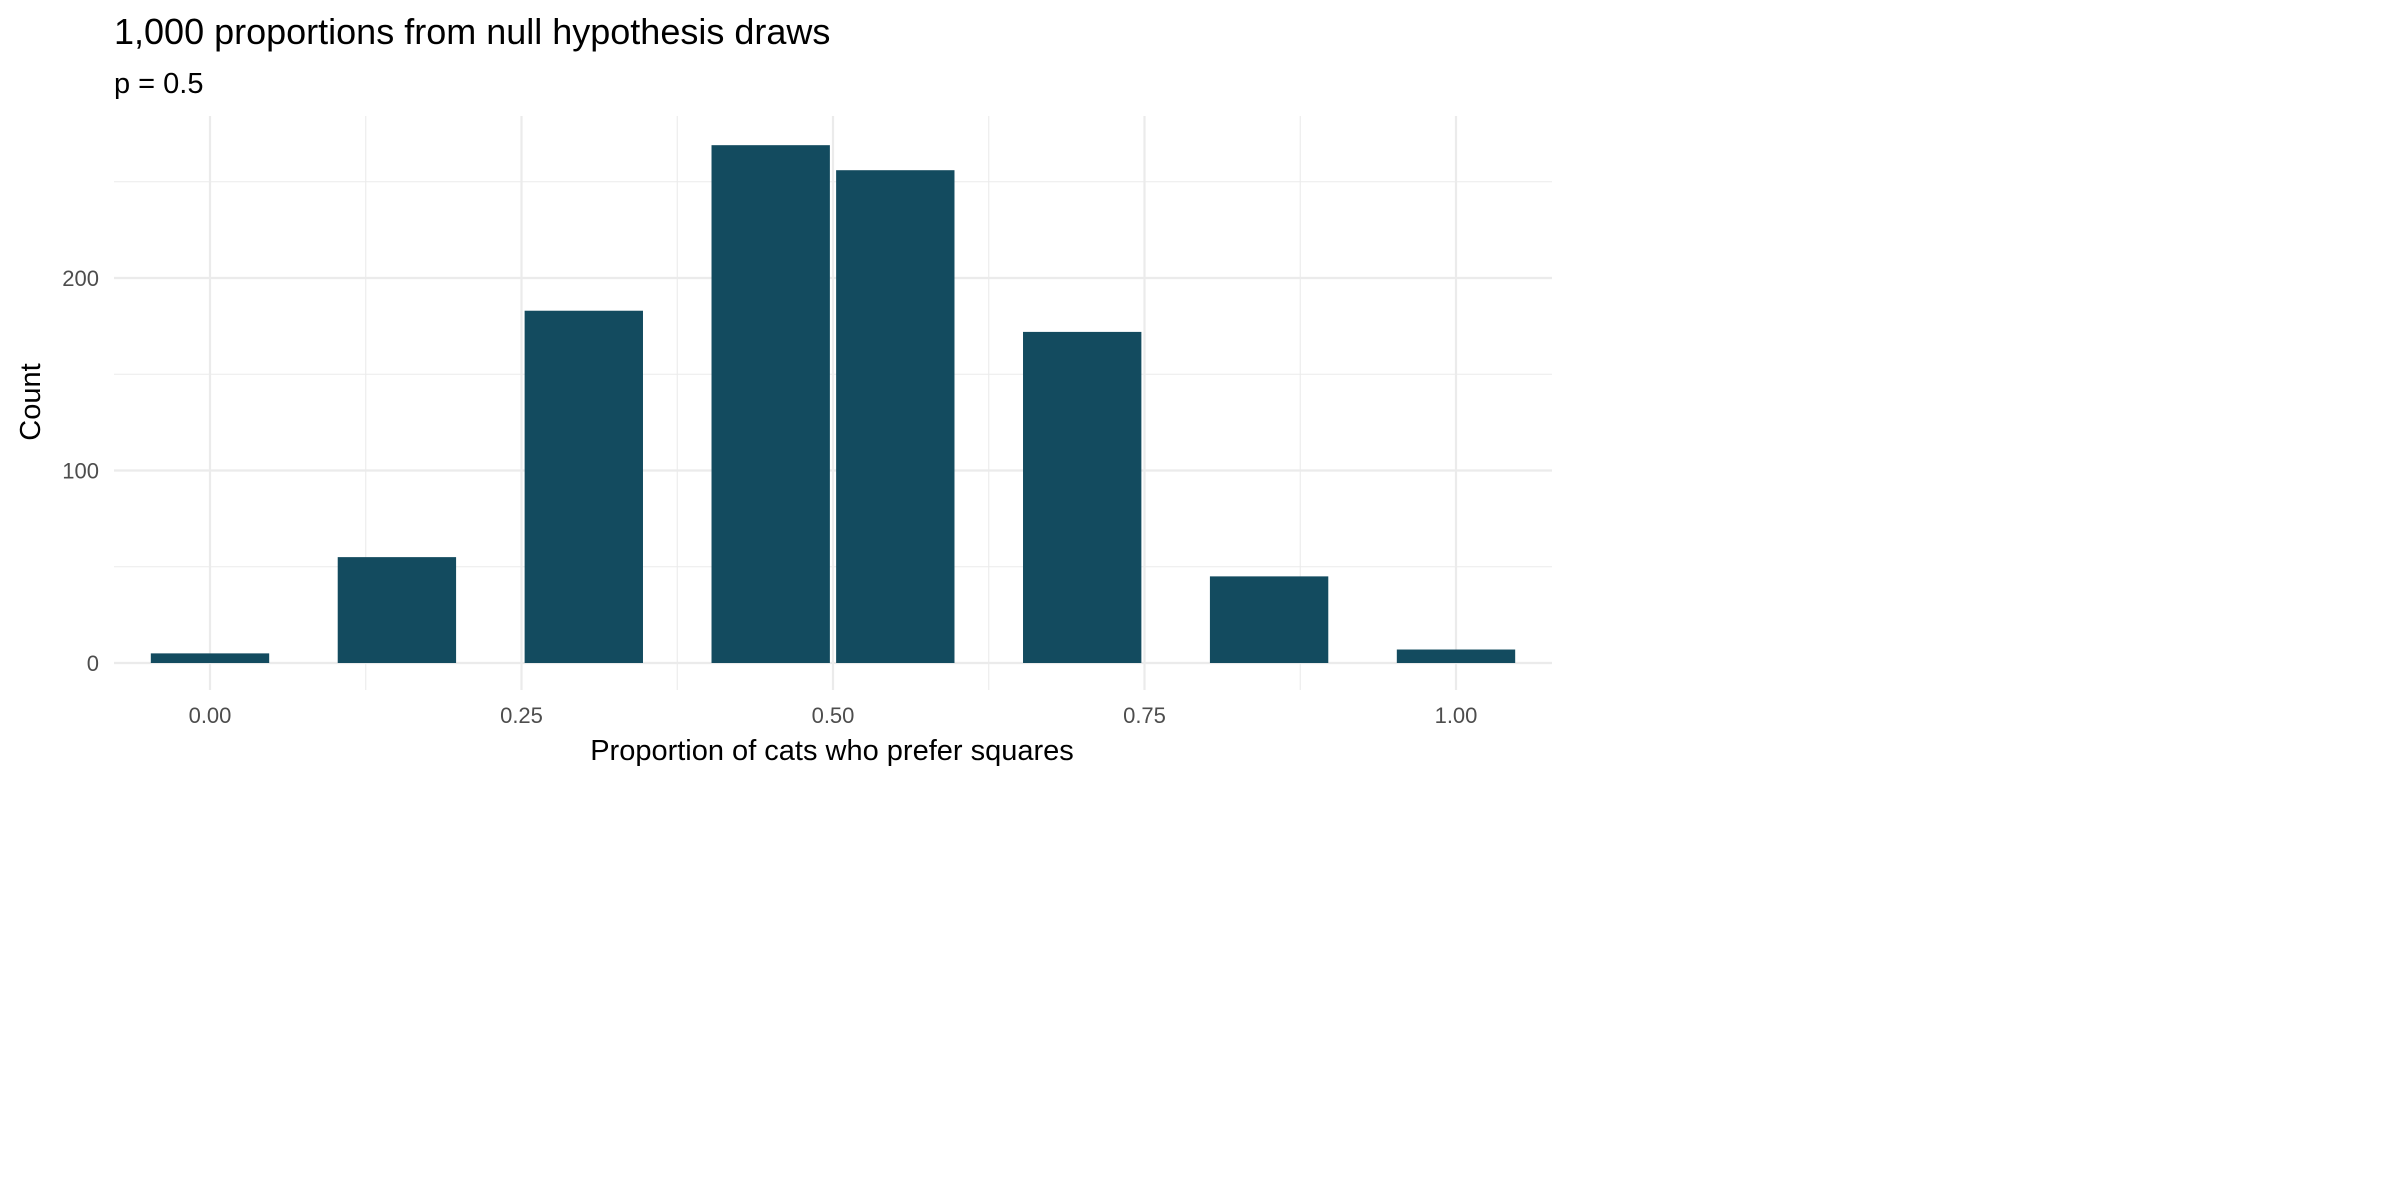 The image size is (2400, 1200). Describe the element at coordinates (93, 663) in the screenshot. I see `y-tick-label: 0` at that location.